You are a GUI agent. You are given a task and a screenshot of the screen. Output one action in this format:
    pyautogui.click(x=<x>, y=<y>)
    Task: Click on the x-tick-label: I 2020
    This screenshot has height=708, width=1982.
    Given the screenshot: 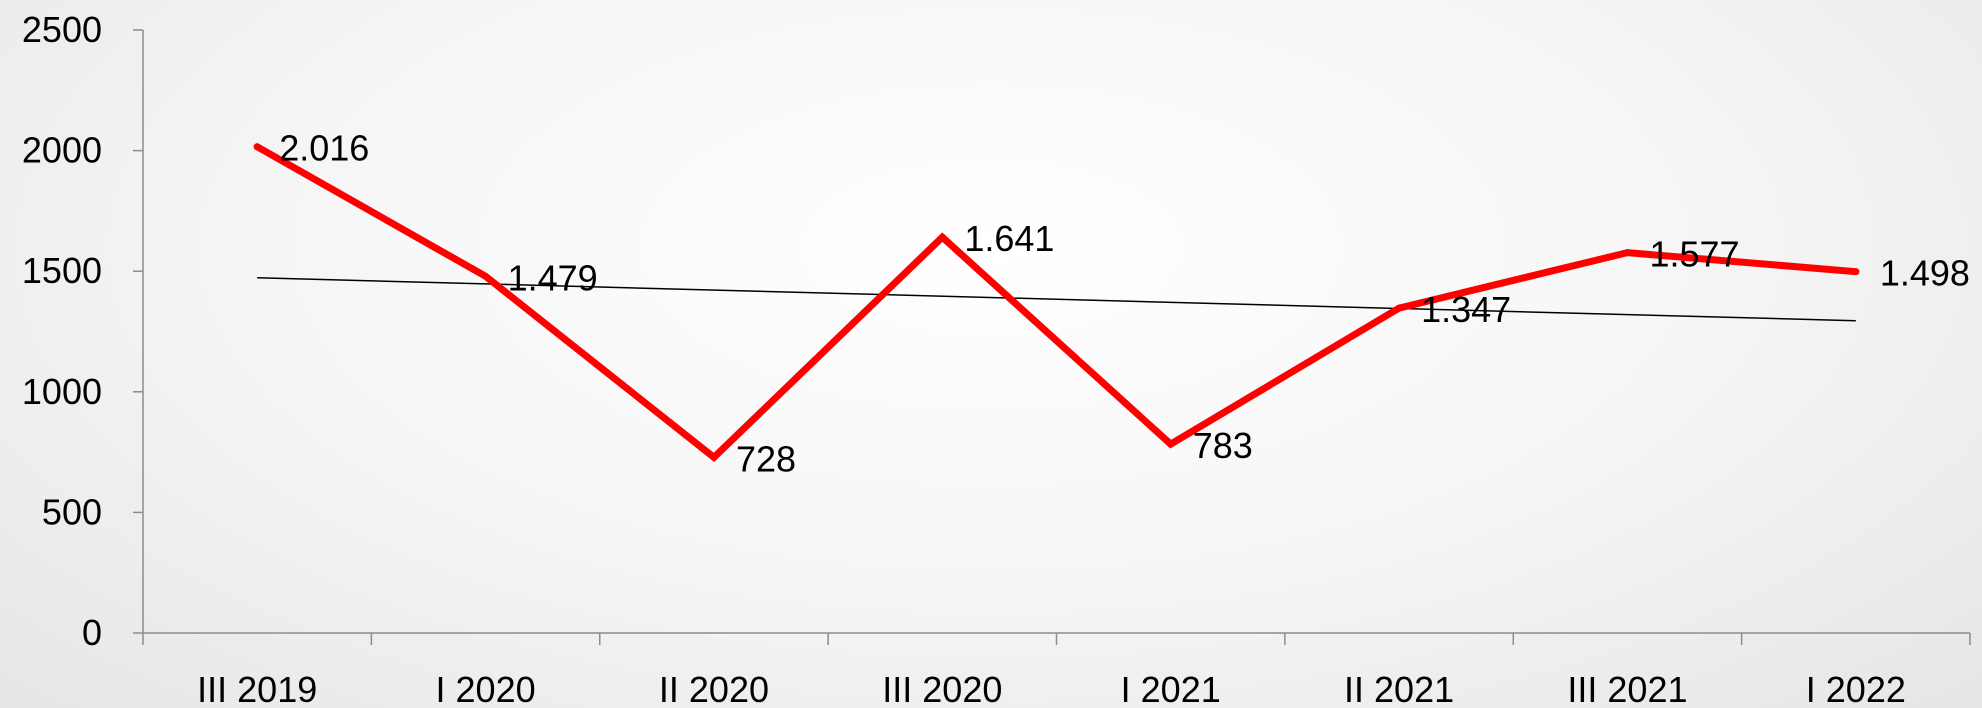 What is the action you would take?
    pyautogui.click(x=486, y=688)
    